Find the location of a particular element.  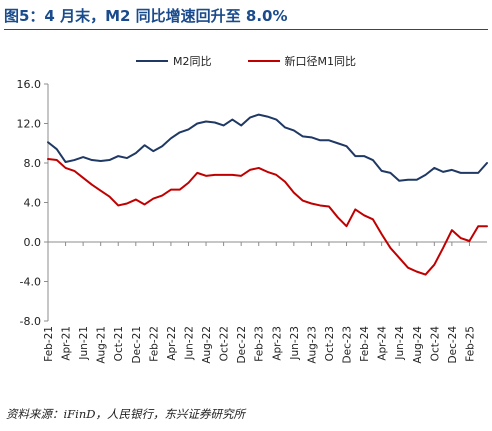

x-tick-label: Dec-21 is located at coordinates (137, 344).